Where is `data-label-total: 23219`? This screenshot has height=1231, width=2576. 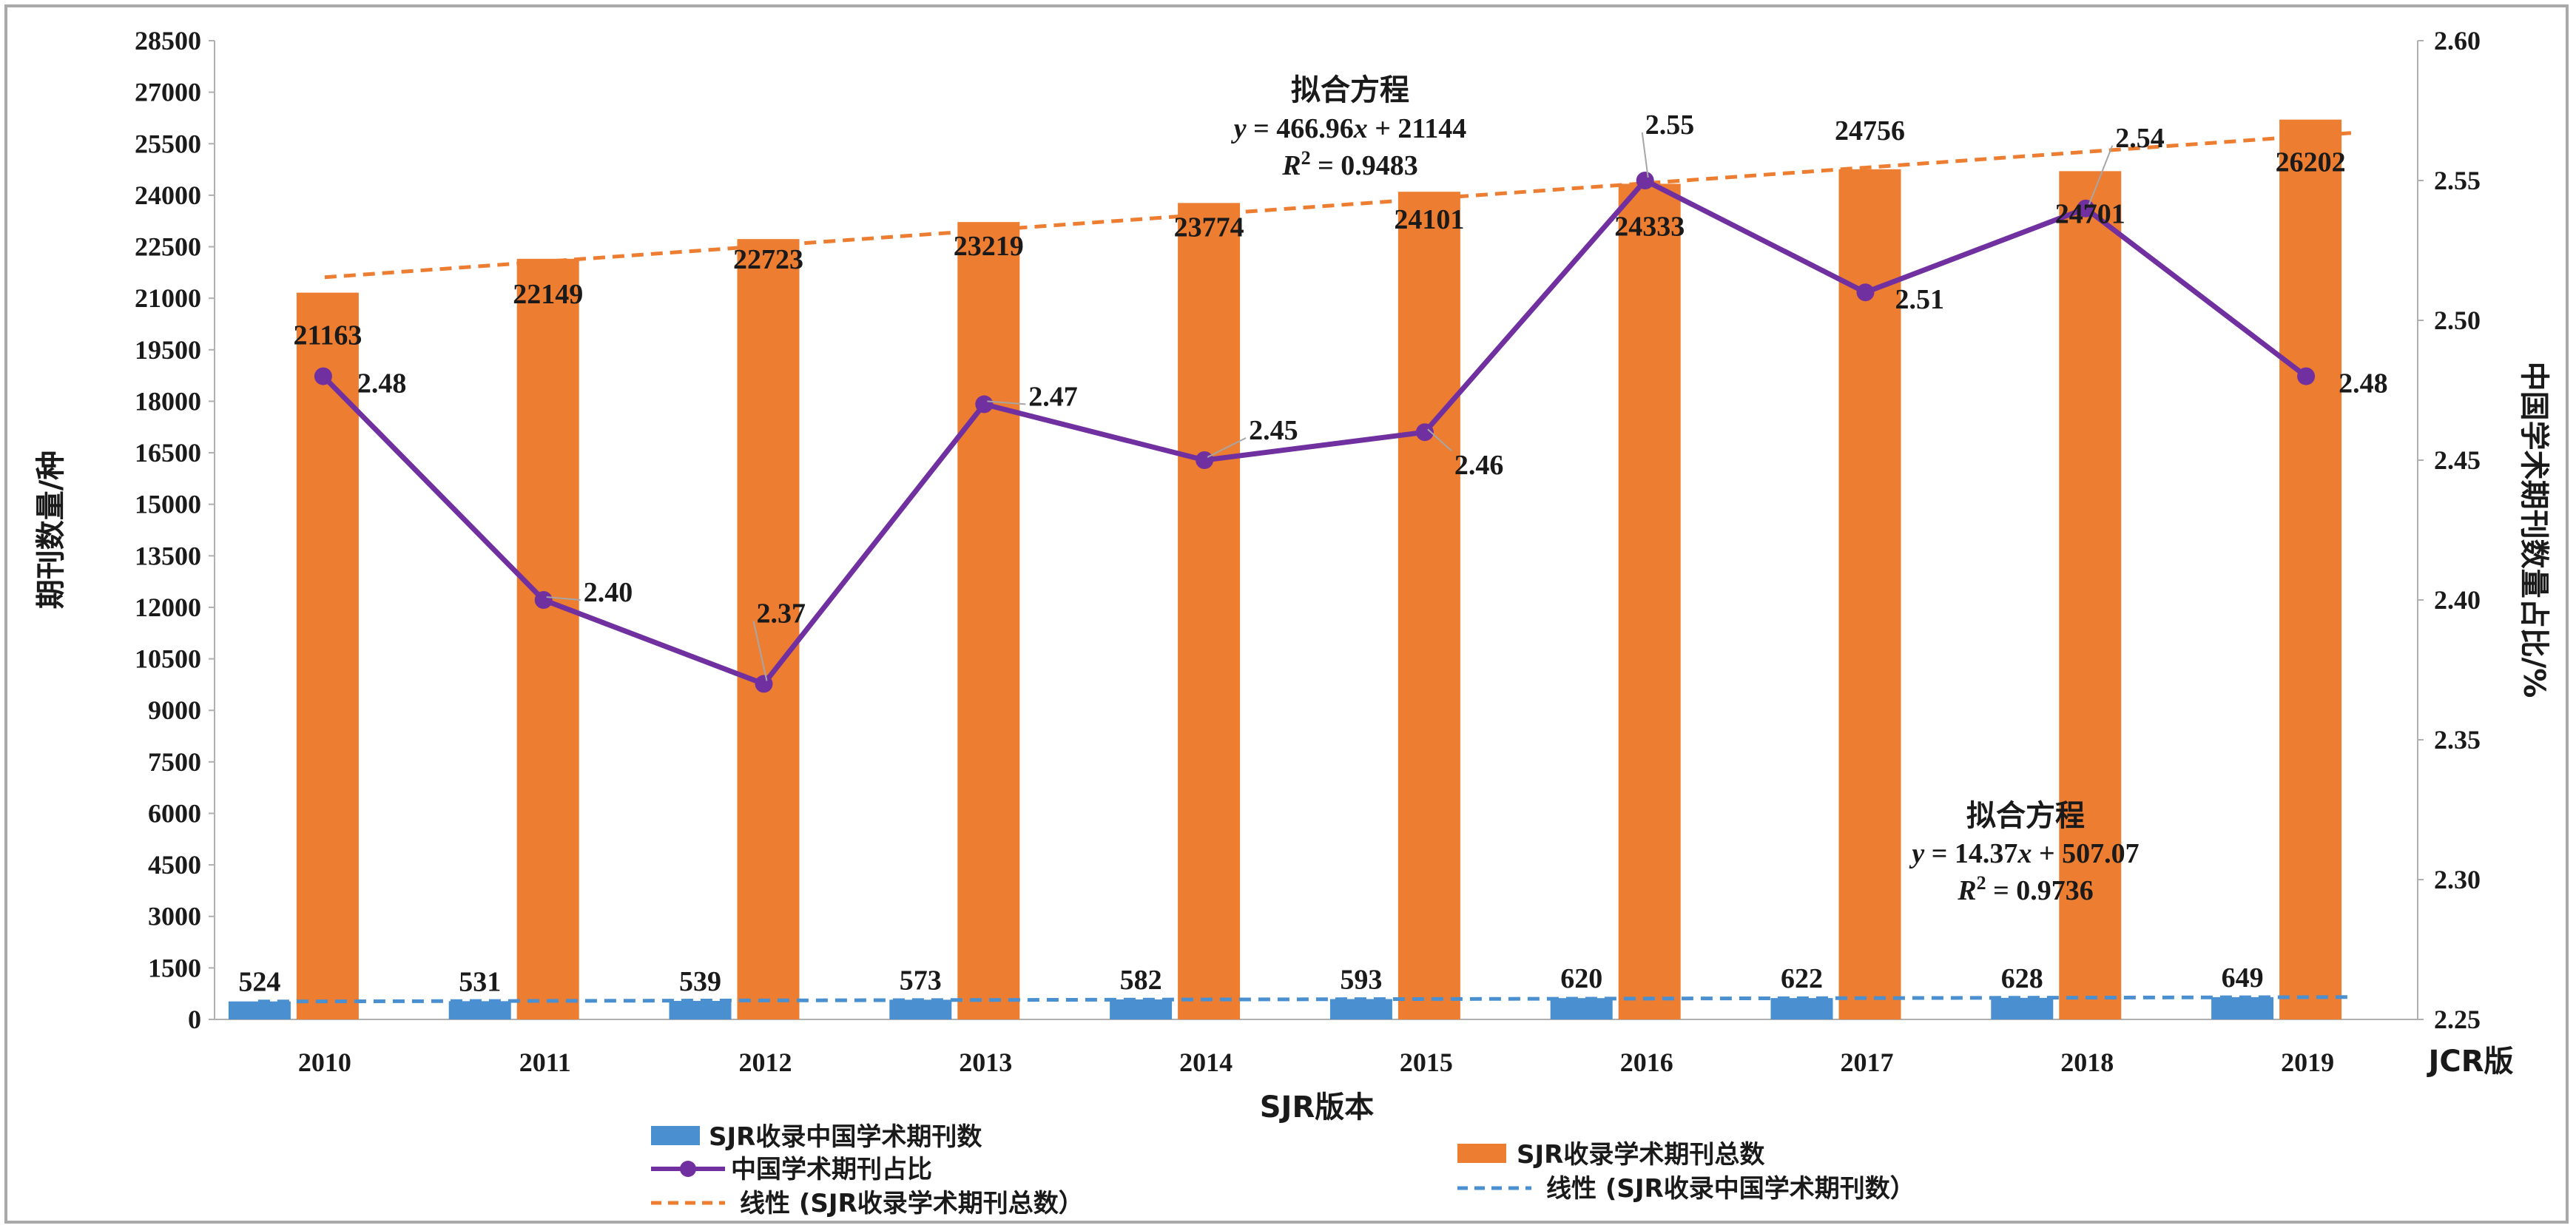 data-label-total: 23219 is located at coordinates (989, 246).